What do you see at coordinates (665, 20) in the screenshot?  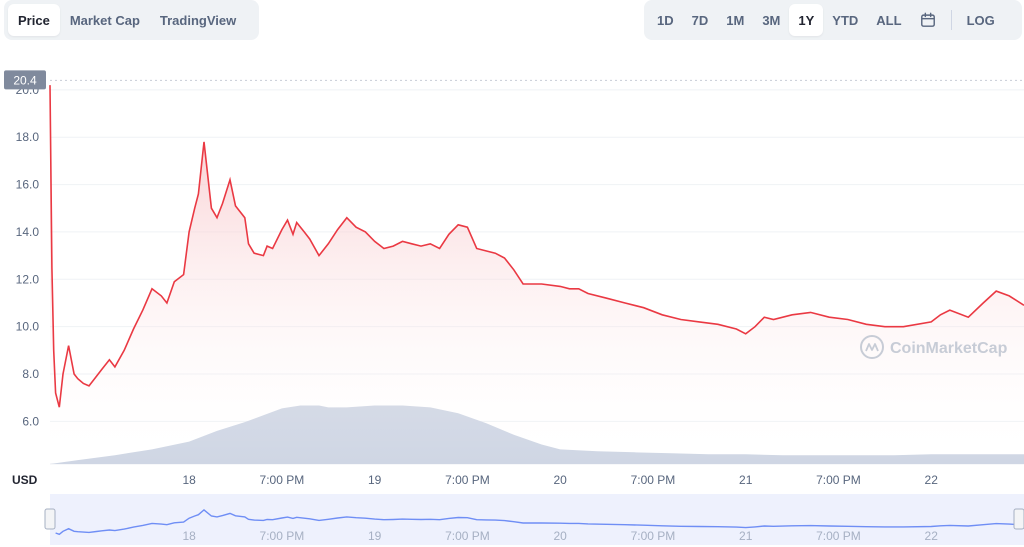 I see `range-1d: 1D` at bounding box center [665, 20].